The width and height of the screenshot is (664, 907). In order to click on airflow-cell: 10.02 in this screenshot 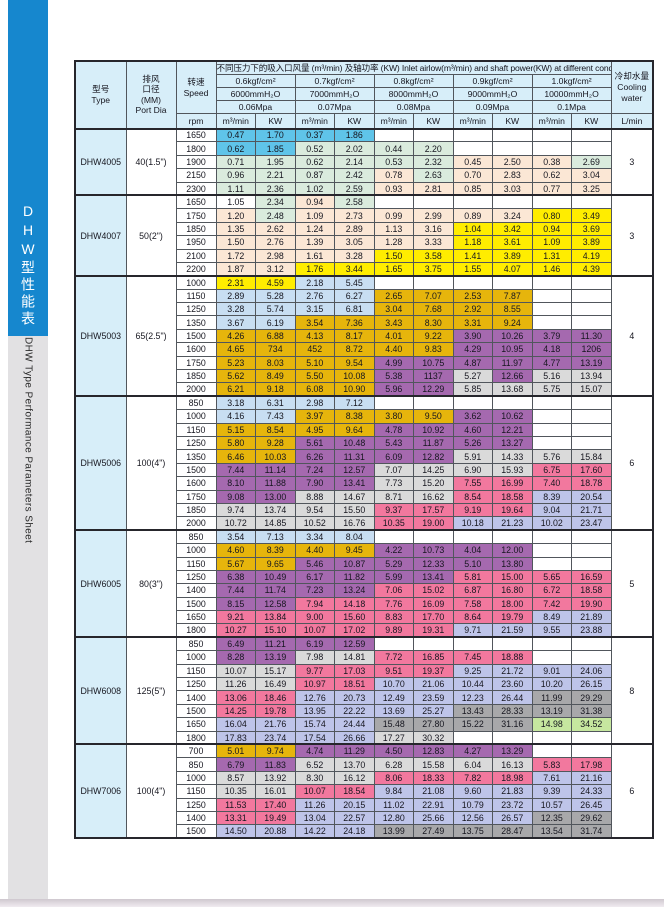, I will do `click(551, 523)`.